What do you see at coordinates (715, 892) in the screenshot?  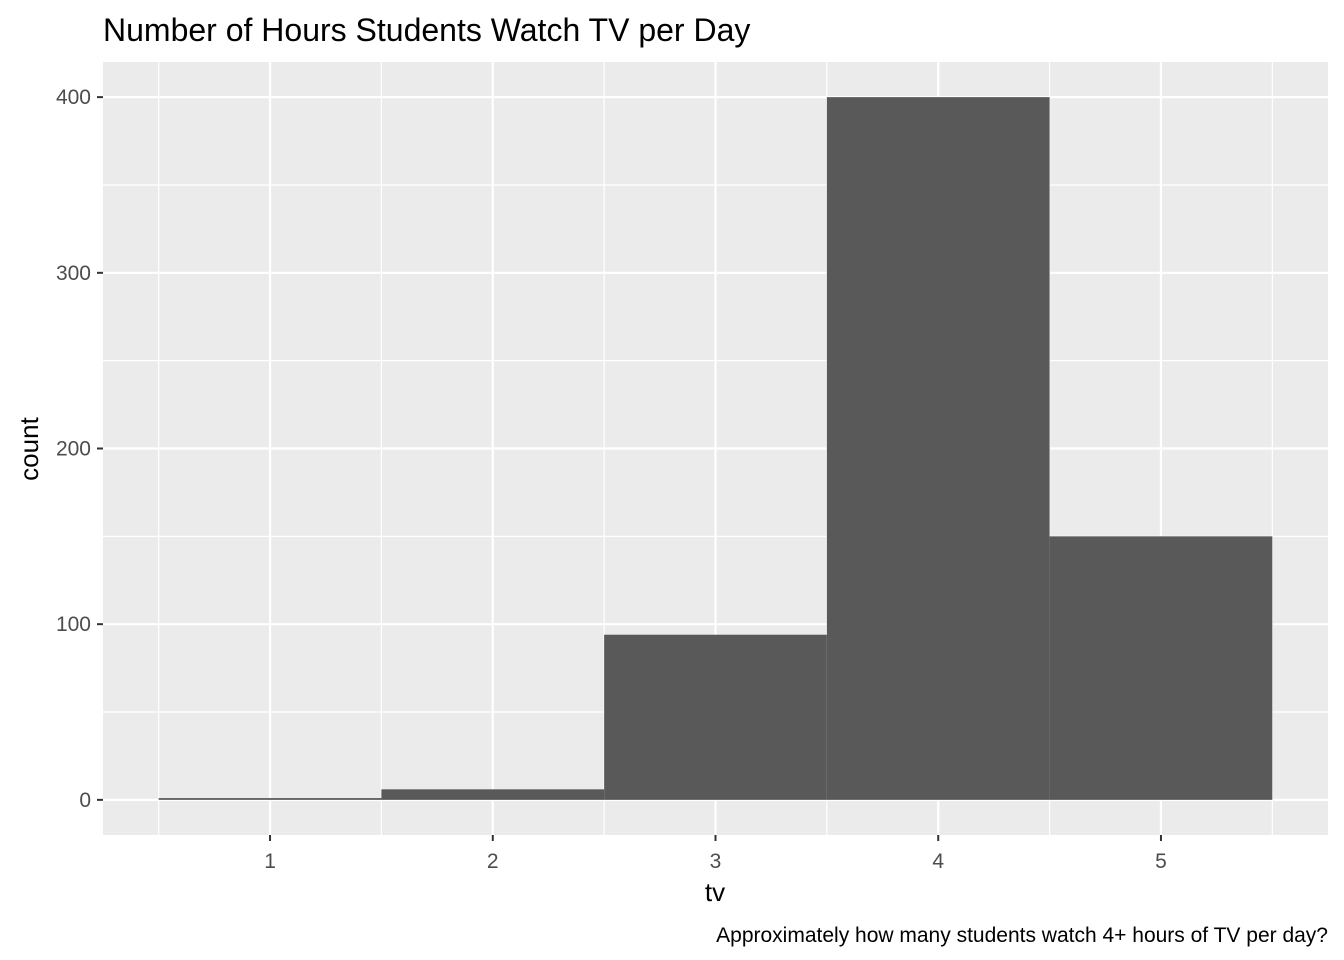 I see `x-axis-title: tv` at bounding box center [715, 892].